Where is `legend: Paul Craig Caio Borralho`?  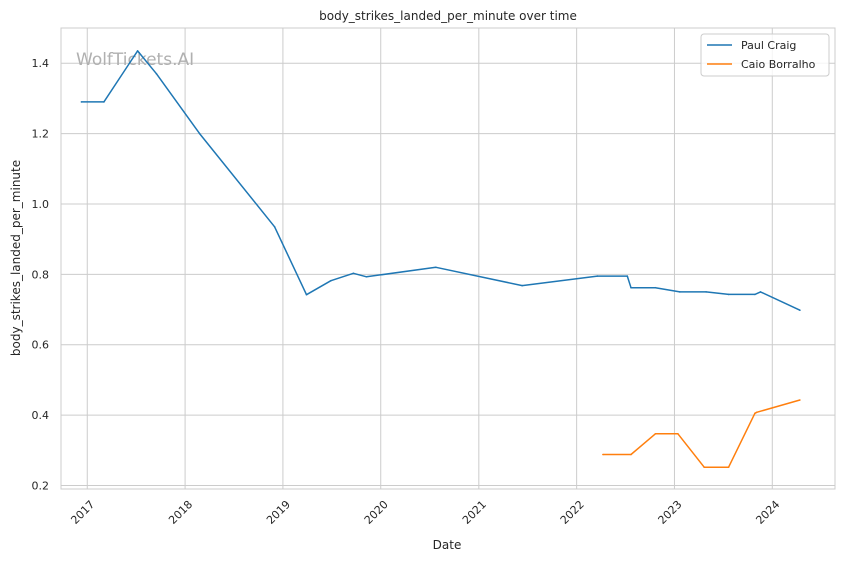
legend: Paul Craig Caio Borralho is located at coordinates (765, 55).